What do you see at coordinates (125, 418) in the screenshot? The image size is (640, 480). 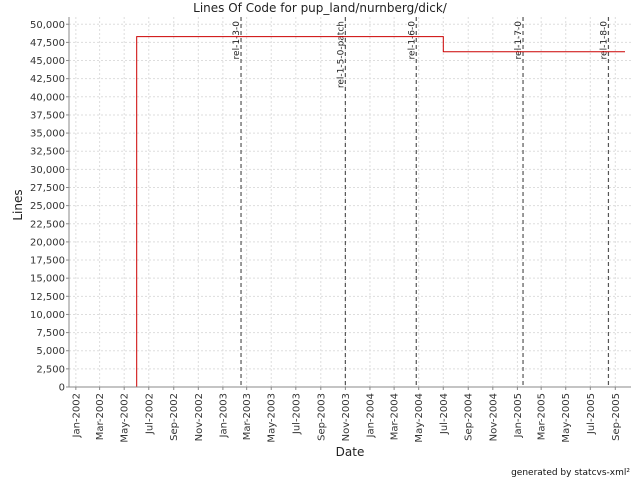 I see `x-tick-label: May-2002` at bounding box center [125, 418].